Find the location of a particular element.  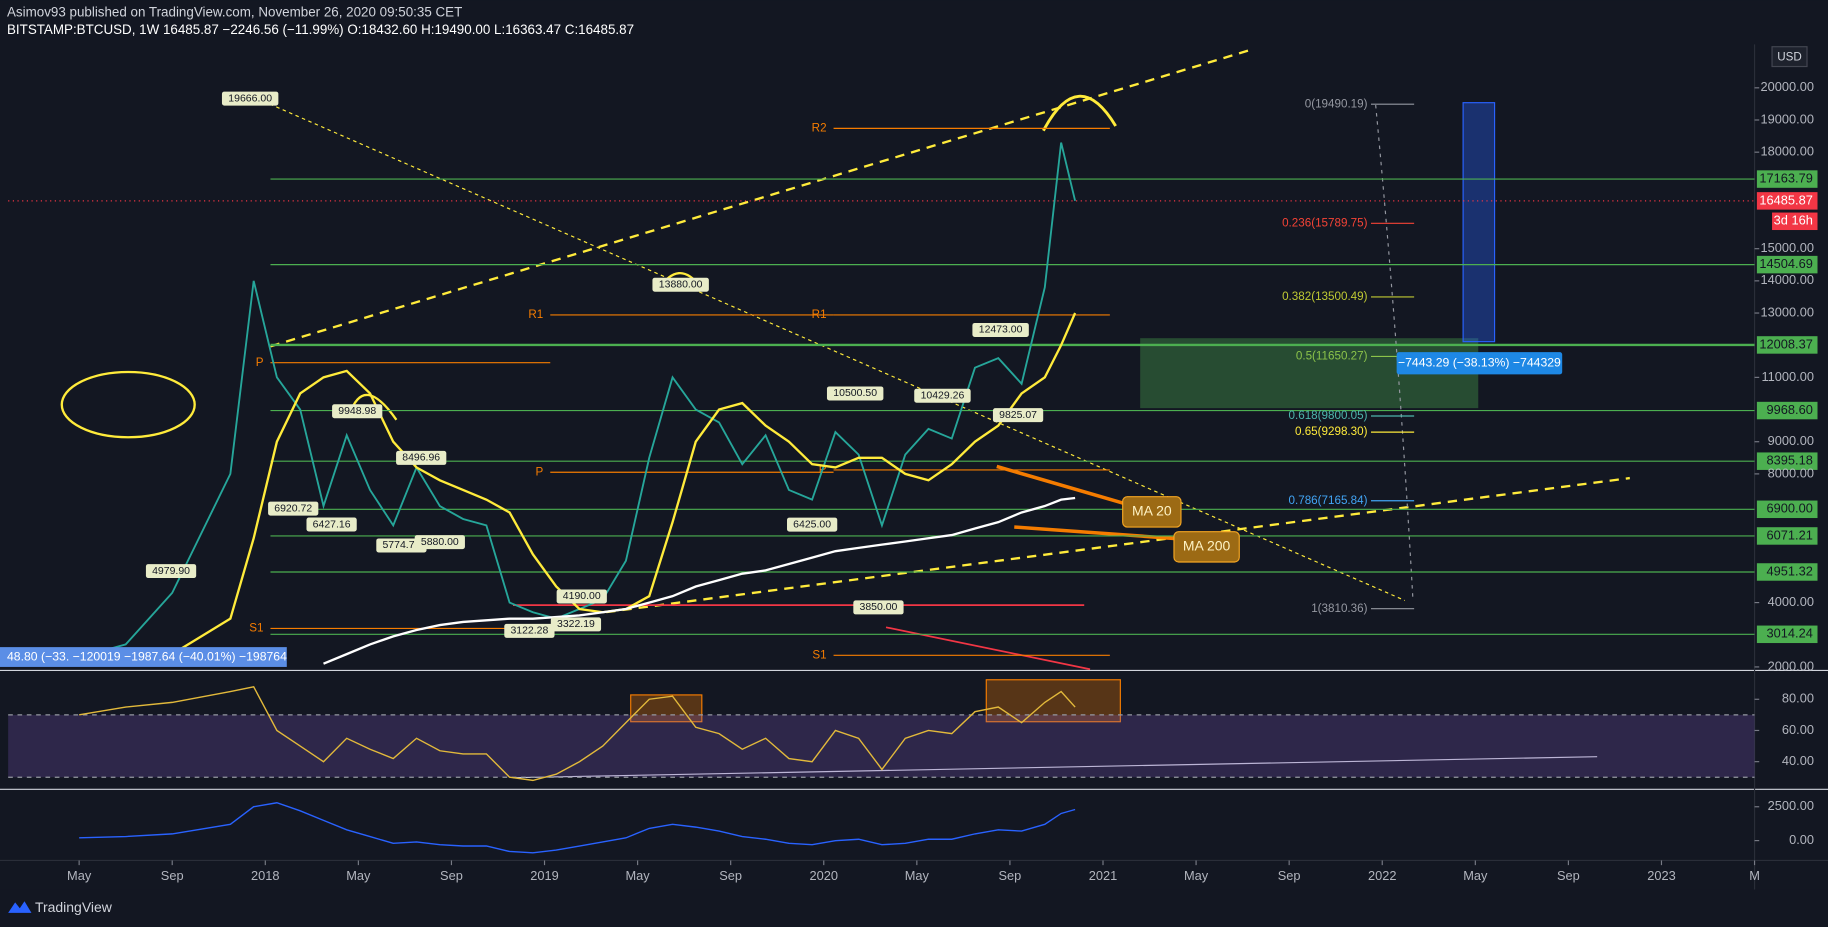

pivot-label: R2 is located at coordinates (819, 127).